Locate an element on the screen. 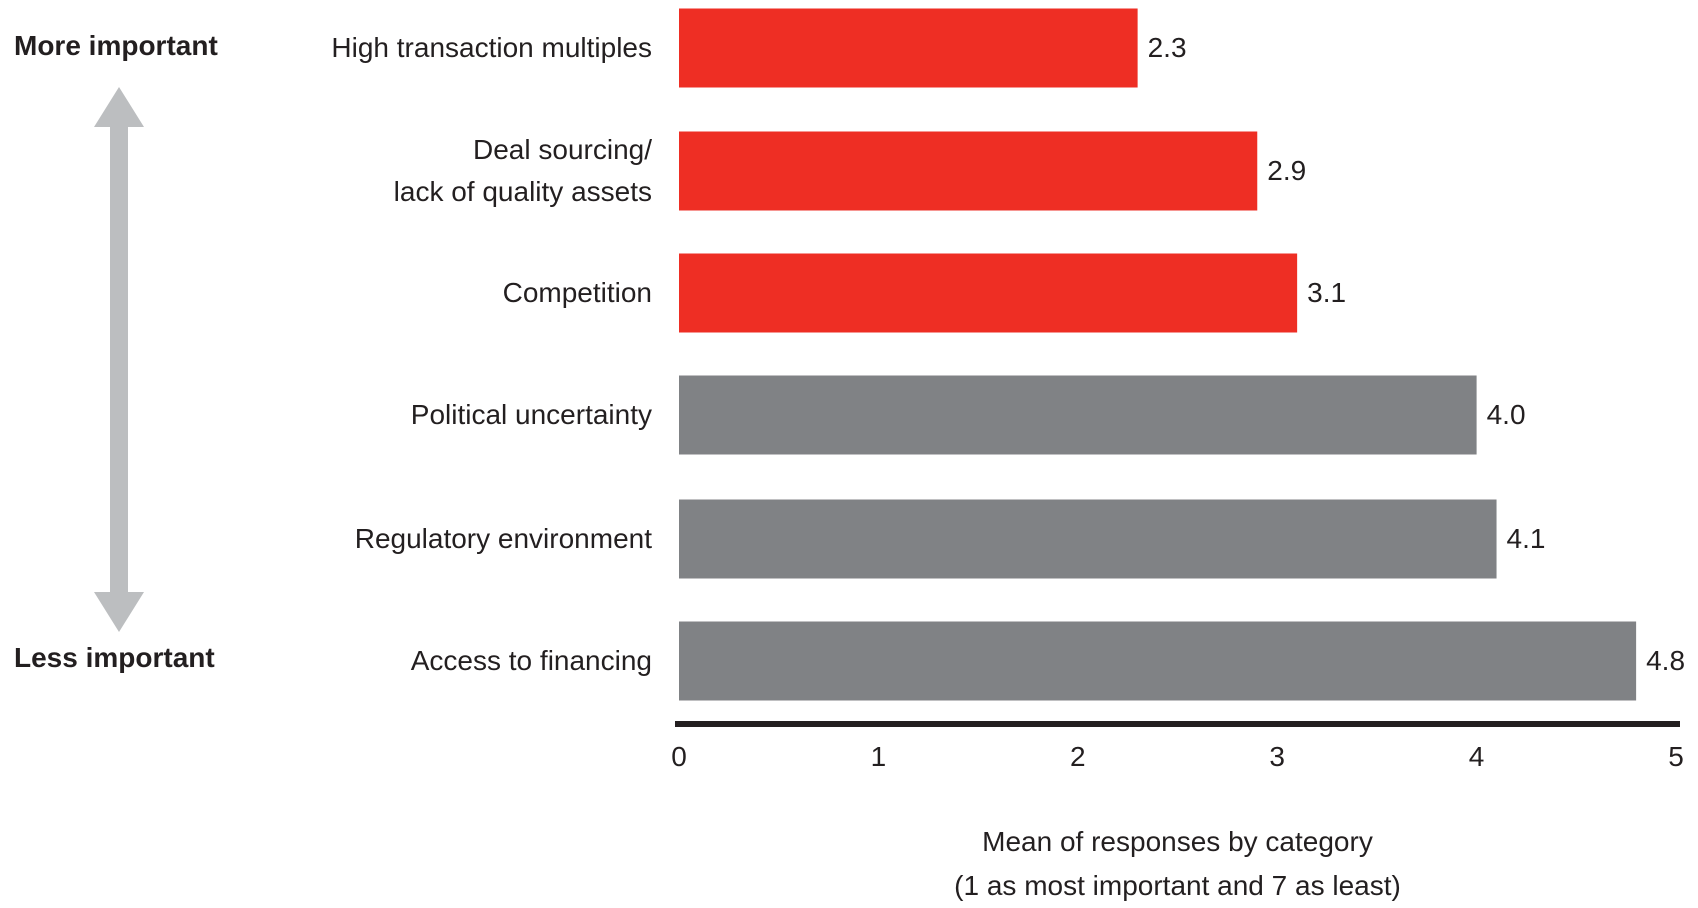  value-label: 3.1 is located at coordinates (1327, 292).